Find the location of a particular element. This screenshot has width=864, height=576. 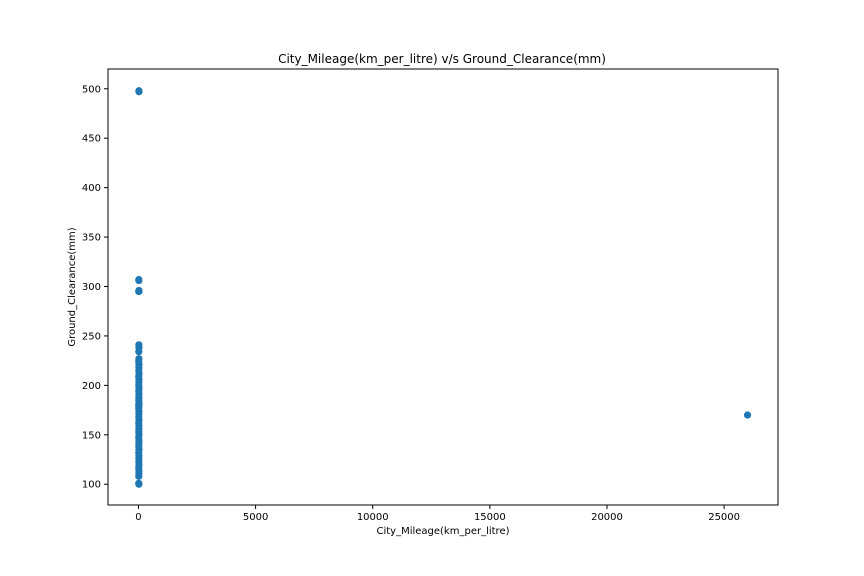

x-tick-label: 15000 is located at coordinates (490, 517).